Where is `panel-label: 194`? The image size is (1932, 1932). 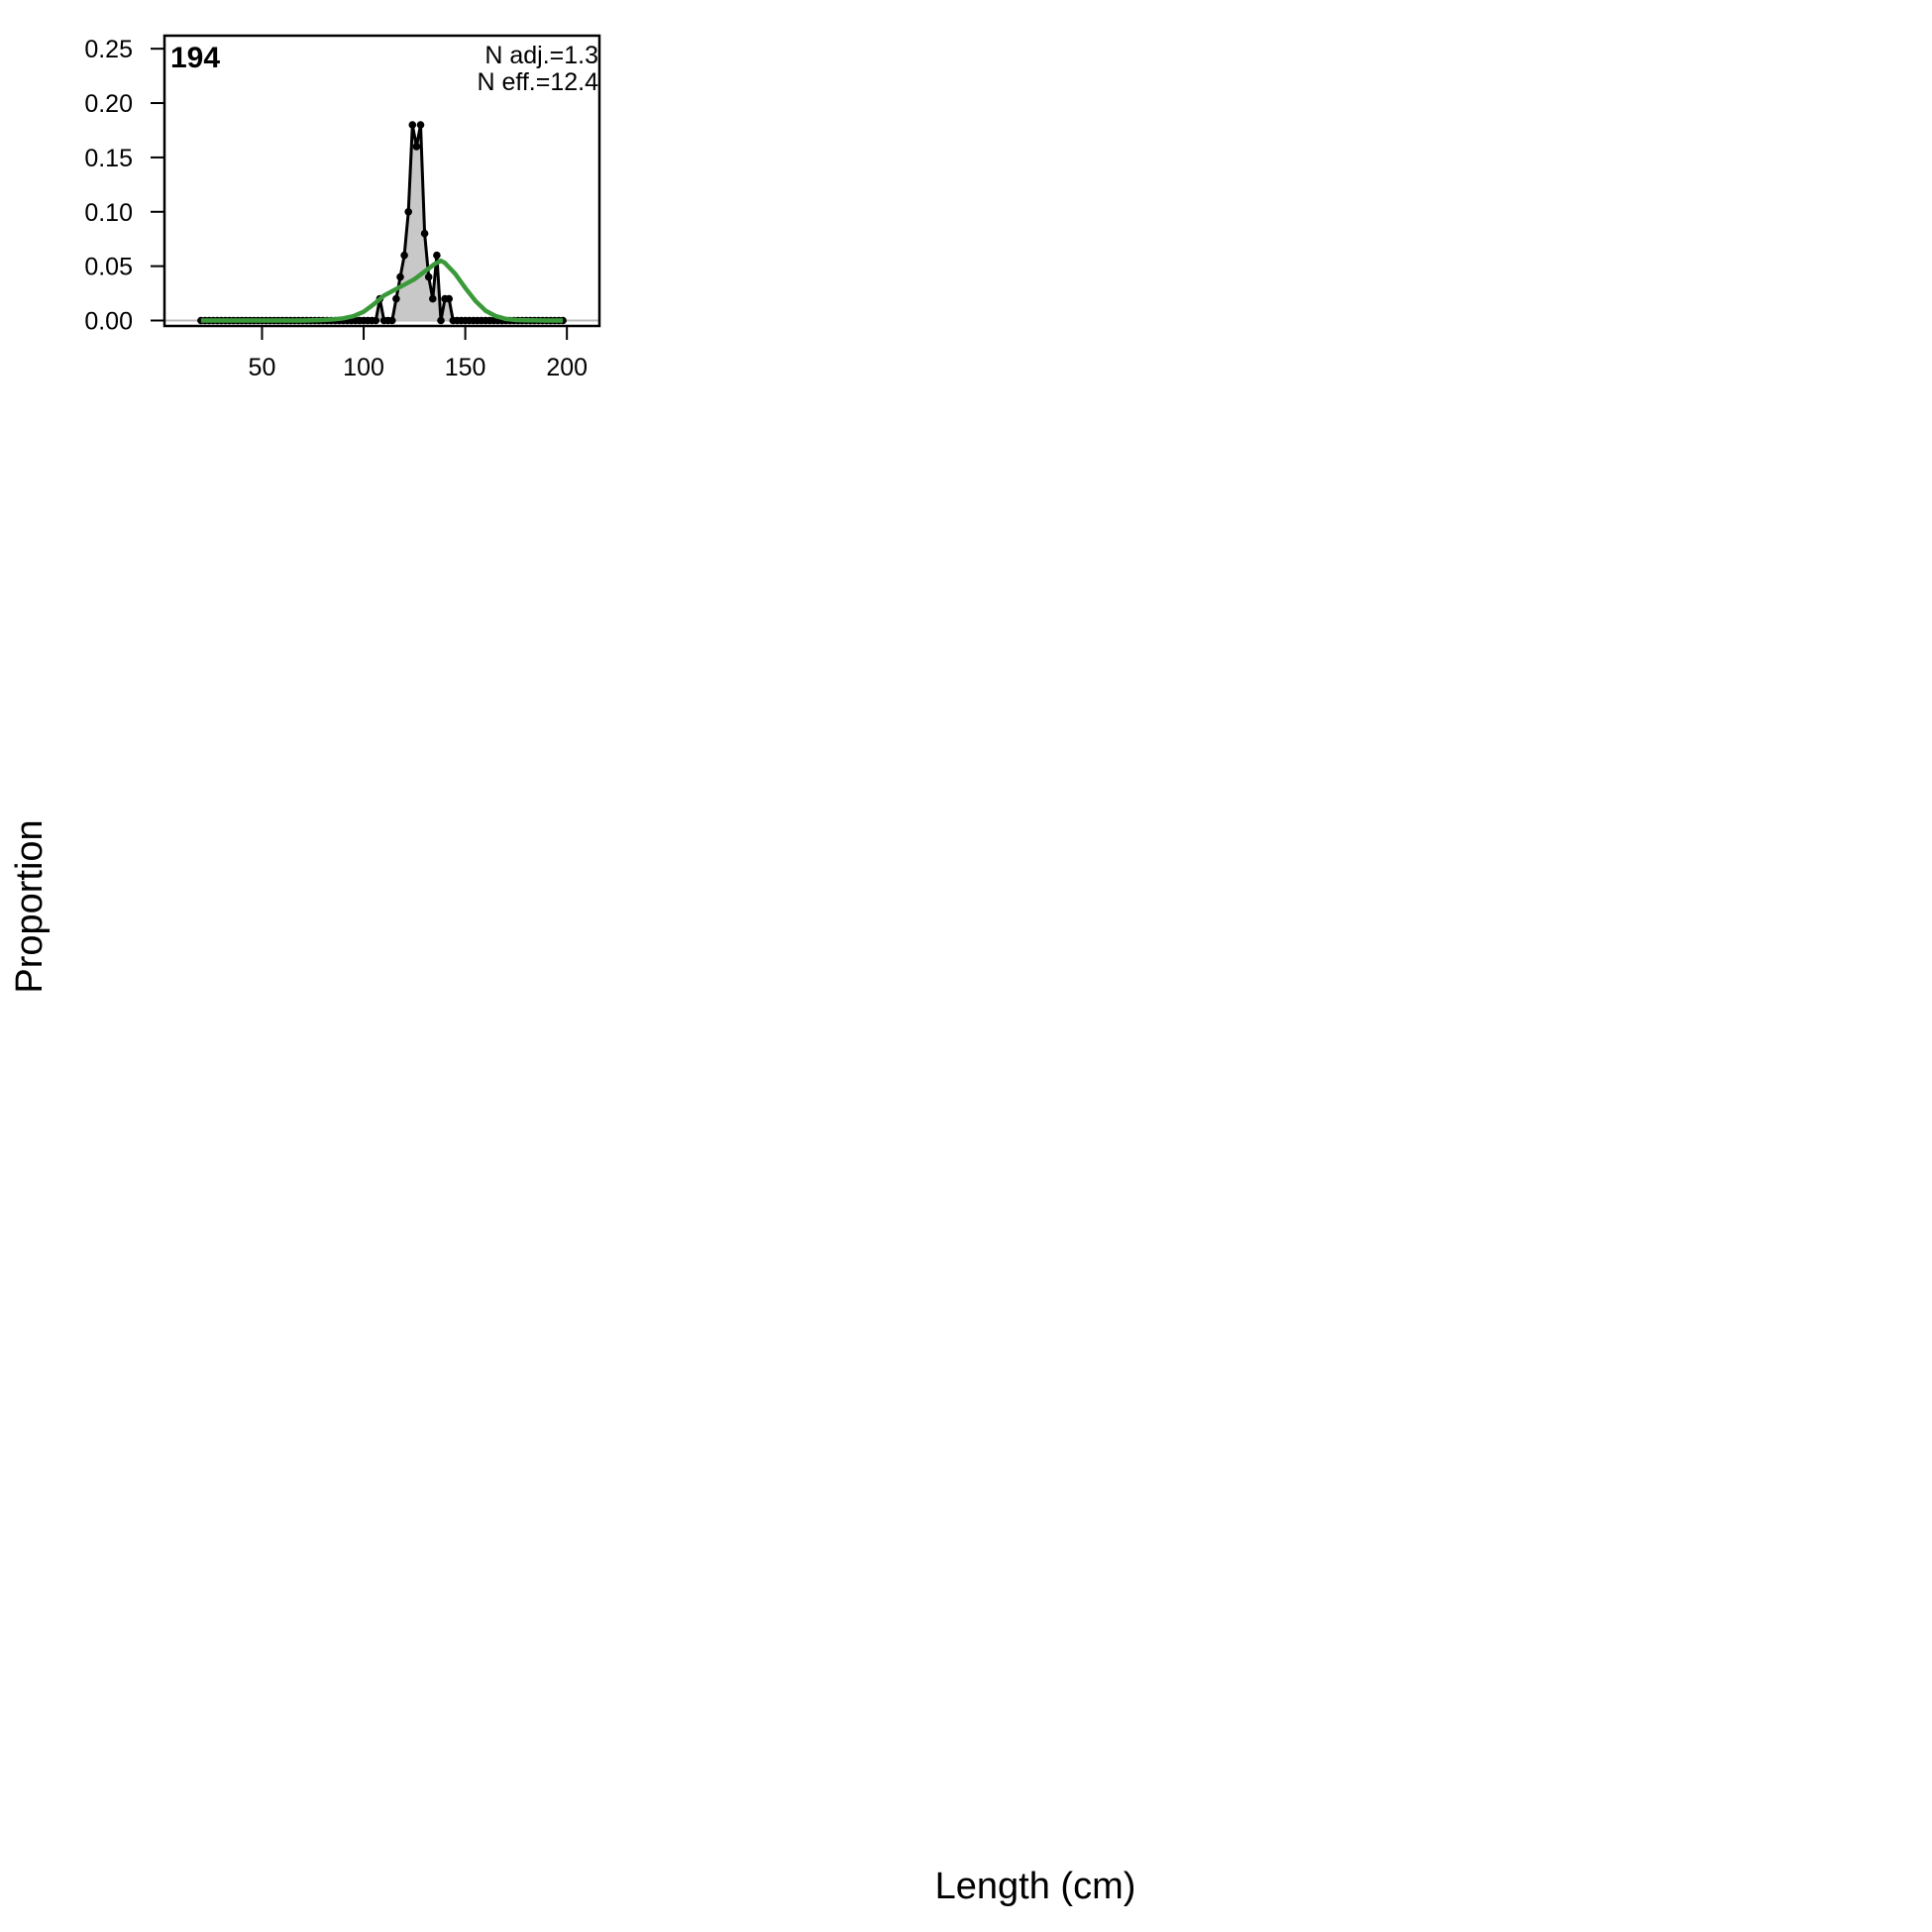
panel-label: 194 is located at coordinates (195, 58).